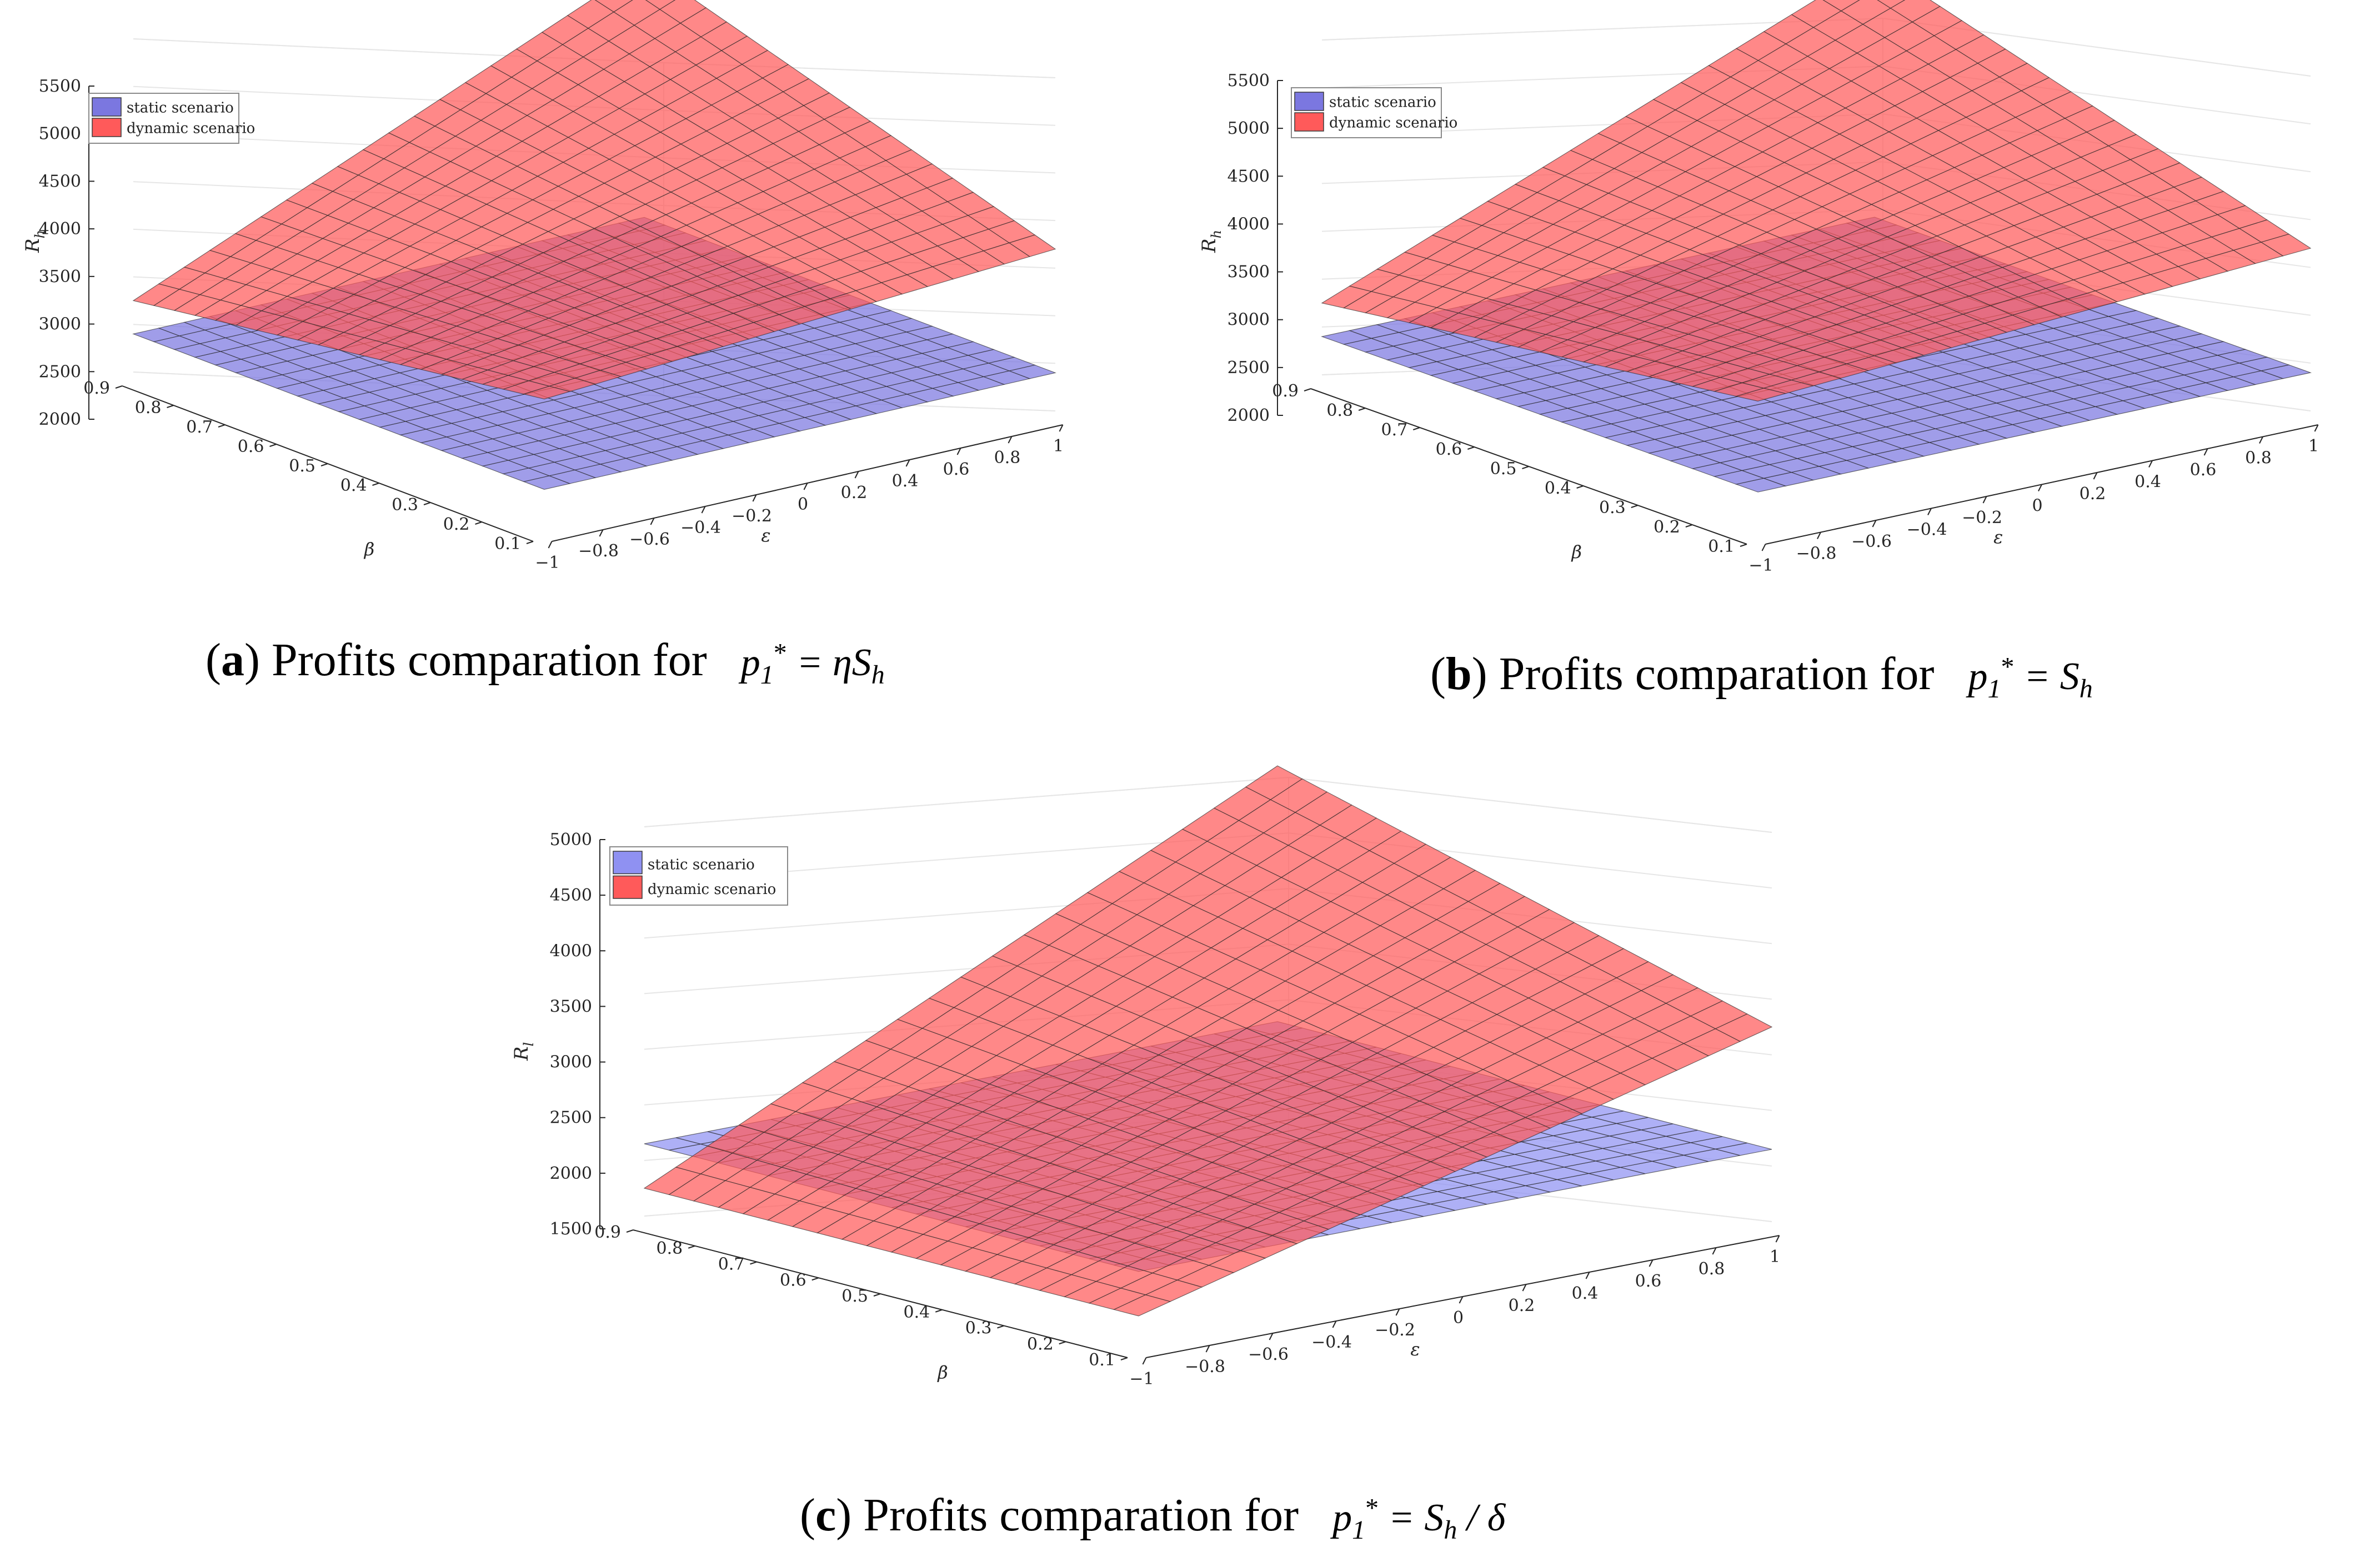  What do you see at coordinates (354, 485) in the screenshot?
I see `y-tick-label: 0.4` at bounding box center [354, 485].